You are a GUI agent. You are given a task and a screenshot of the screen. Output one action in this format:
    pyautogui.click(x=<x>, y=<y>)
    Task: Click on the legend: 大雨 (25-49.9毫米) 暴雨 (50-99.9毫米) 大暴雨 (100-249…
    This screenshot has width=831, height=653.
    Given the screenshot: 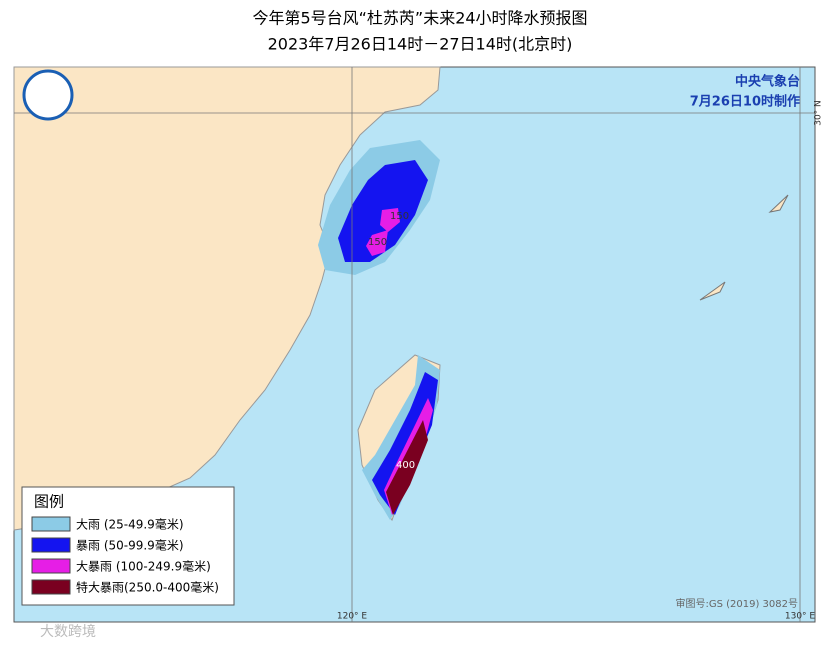 What is the action you would take?
    pyautogui.click(x=125, y=555)
    